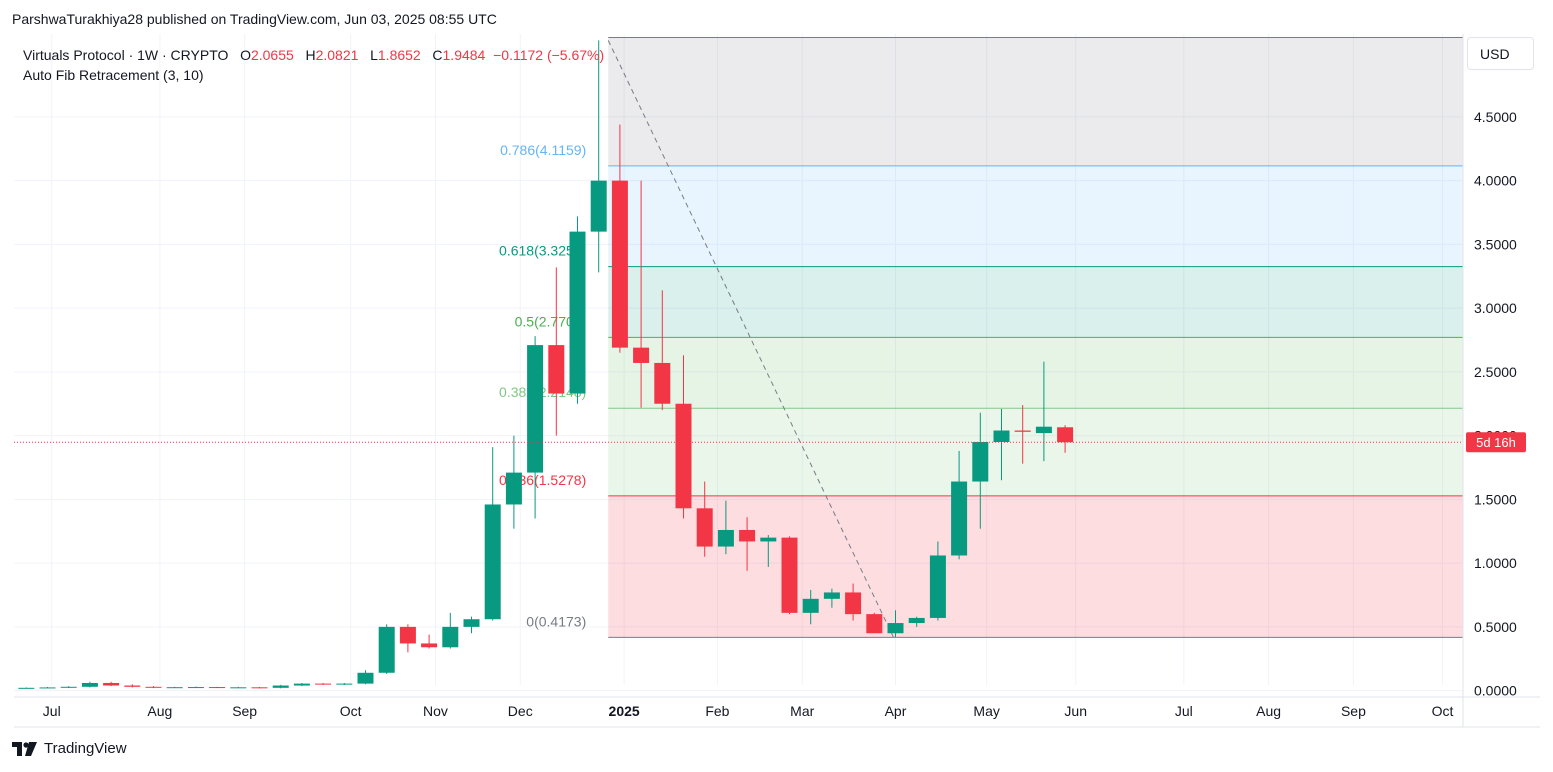 The width and height of the screenshot is (1553, 772). I want to click on tradingview-logo-icon, so click(24, 748).